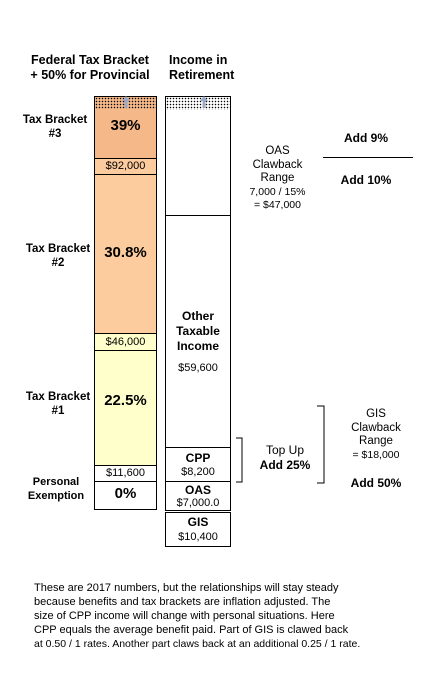 This screenshot has width=425, height=690. I want to click on bracket2-rate: 30.8%, so click(125, 252).